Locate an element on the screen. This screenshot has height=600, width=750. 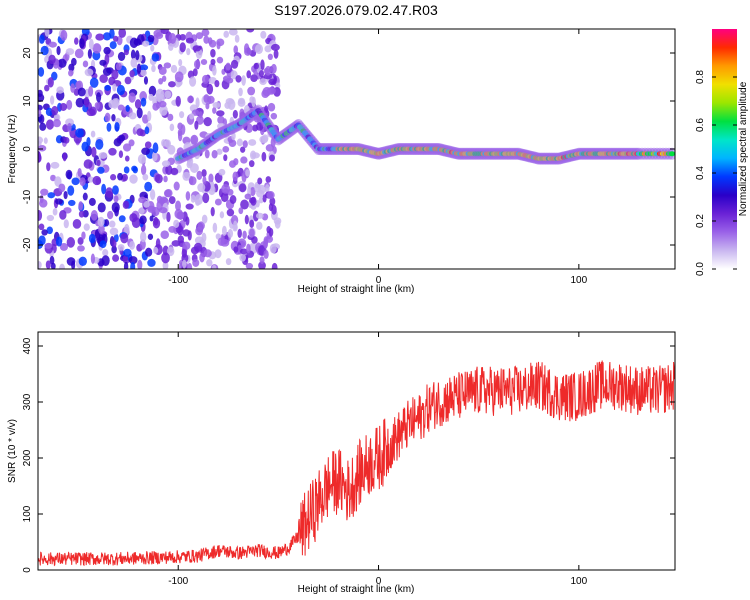
x-tick-label: -100 is located at coordinates (178, 581).